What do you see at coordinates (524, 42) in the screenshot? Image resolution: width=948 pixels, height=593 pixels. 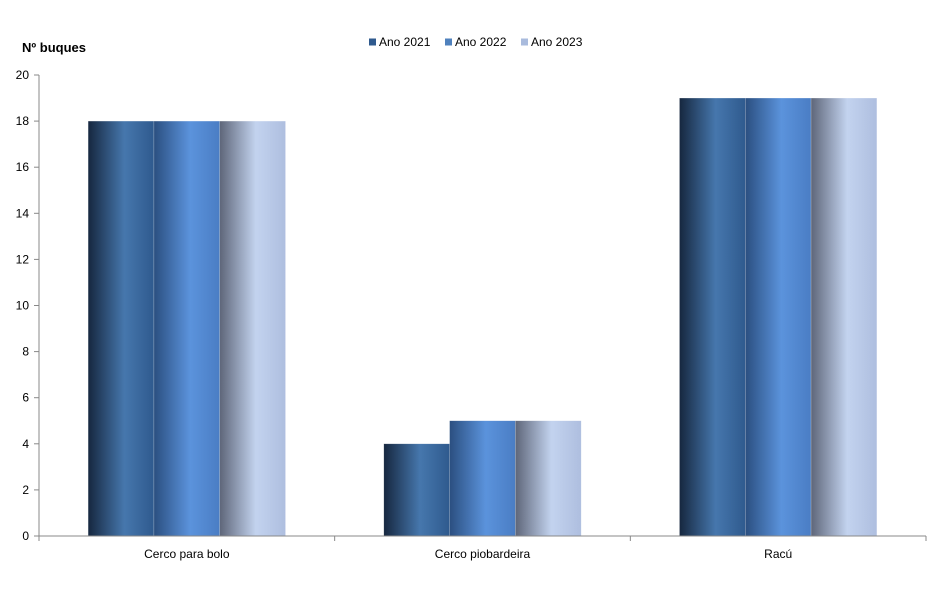 I see `legend-swatch-ano-2023` at bounding box center [524, 42].